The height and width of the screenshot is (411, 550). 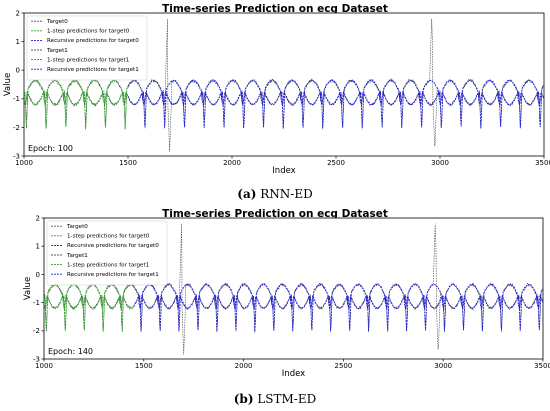 I want to click on caption-b-letter: (b), so click(x=243, y=399).